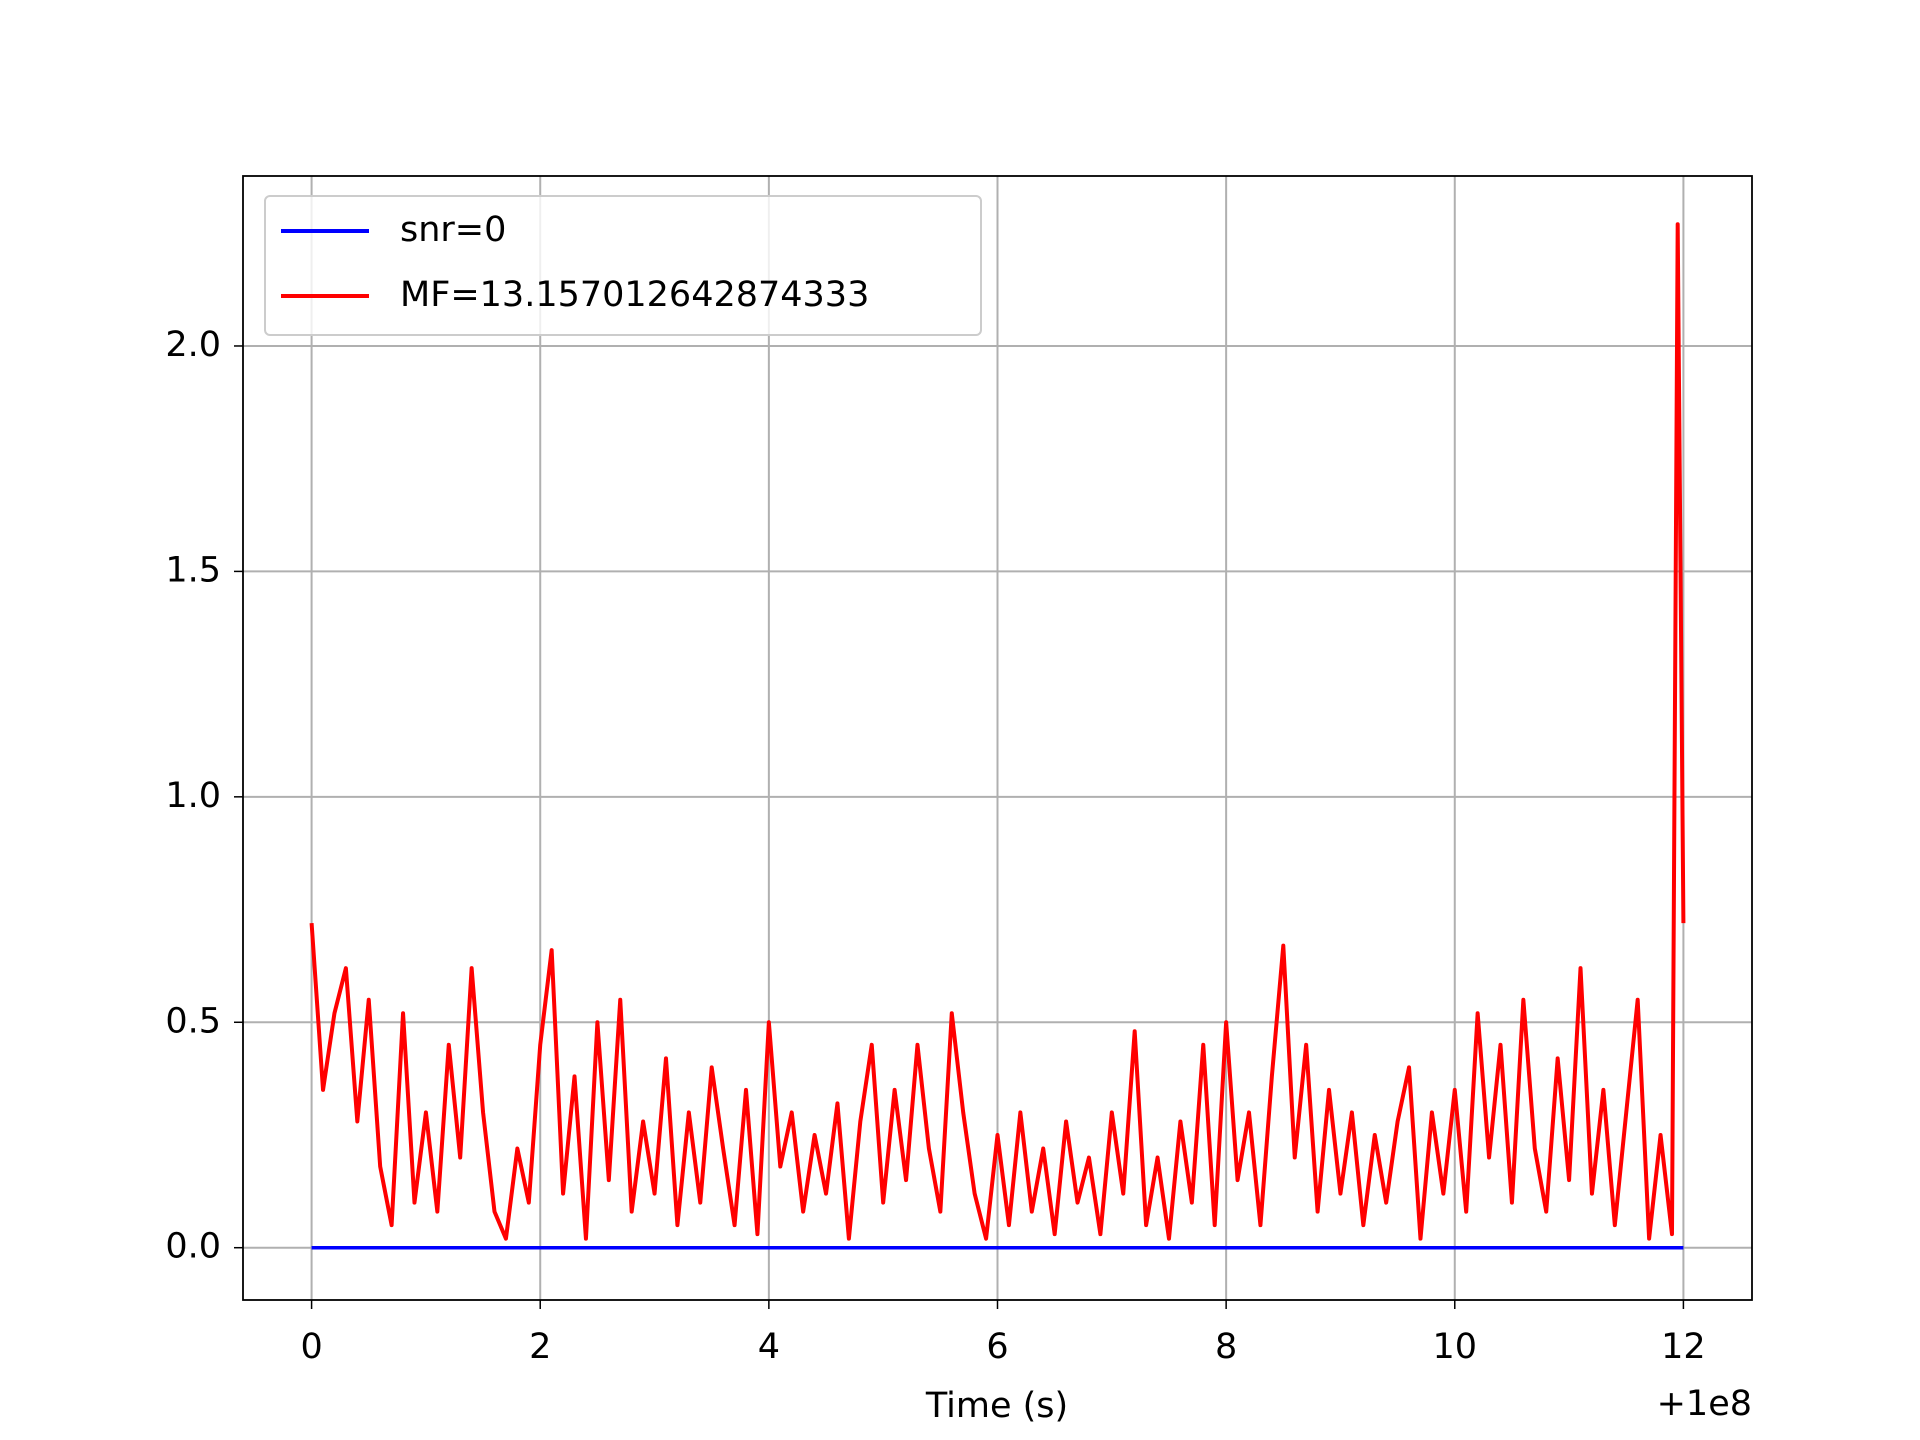  What do you see at coordinates (1704, 1404) in the screenshot?
I see `x-offset-label: +1e8` at bounding box center [1704, 1404].